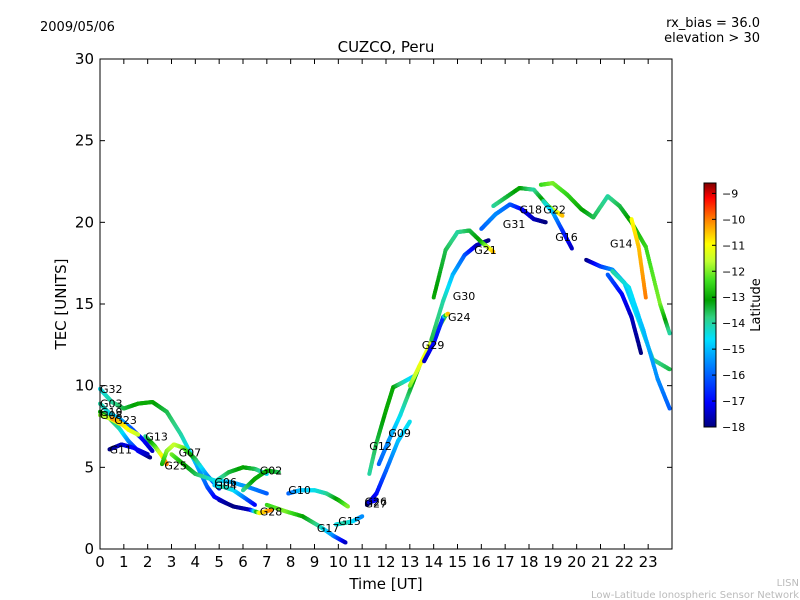 The height and width of the screenshot is (600, 800). I want to click on series-g25, so click(191, 466).